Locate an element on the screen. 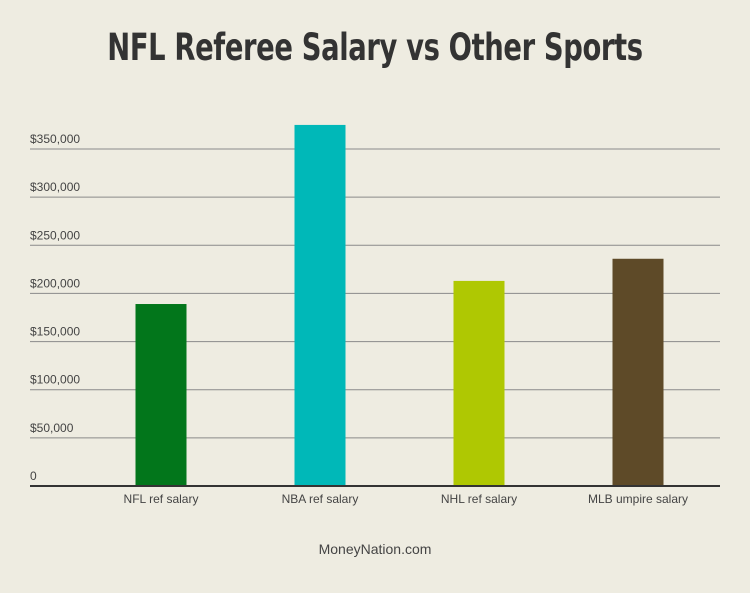 This screenshot has height=593, width=750. x-tick-label: NHL ref salary is located at coordinates (479, 499).